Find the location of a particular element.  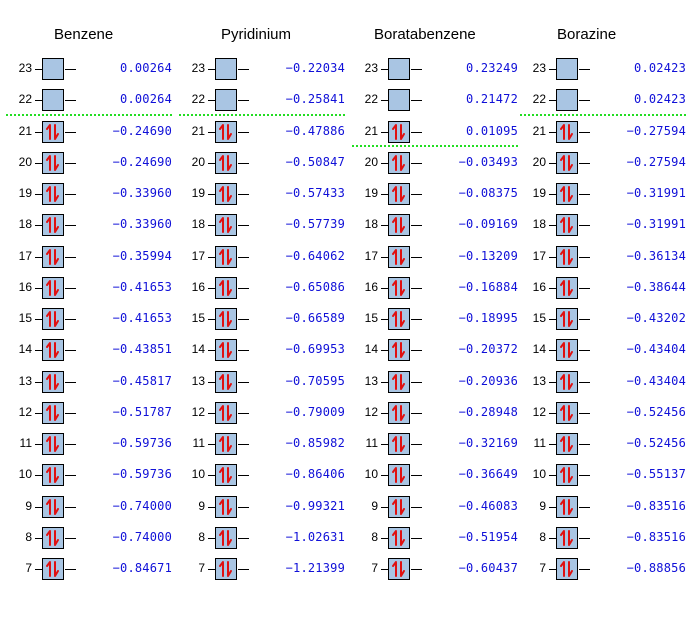

orbital-energy: −1.02631 is located at coordinates (315, 536).